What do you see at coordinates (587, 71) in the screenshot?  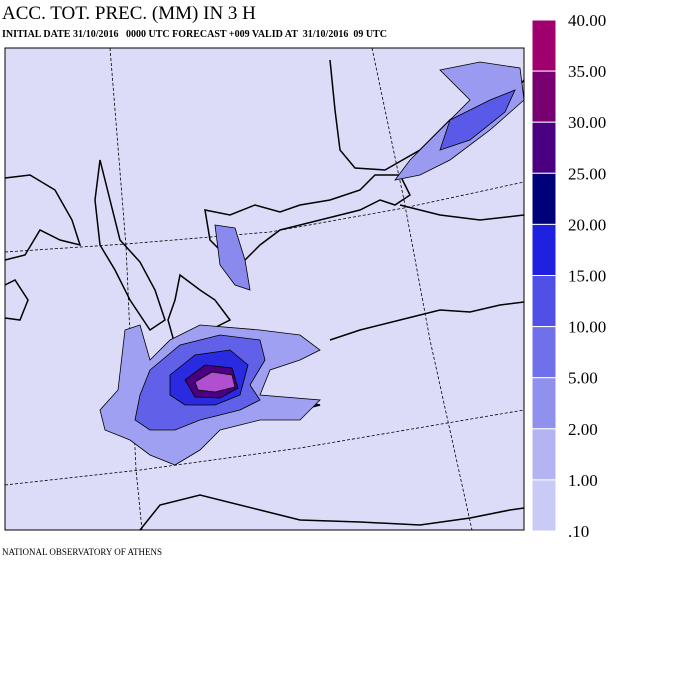 I see `legend-label: 35.00` at bounding box center [587, 71].